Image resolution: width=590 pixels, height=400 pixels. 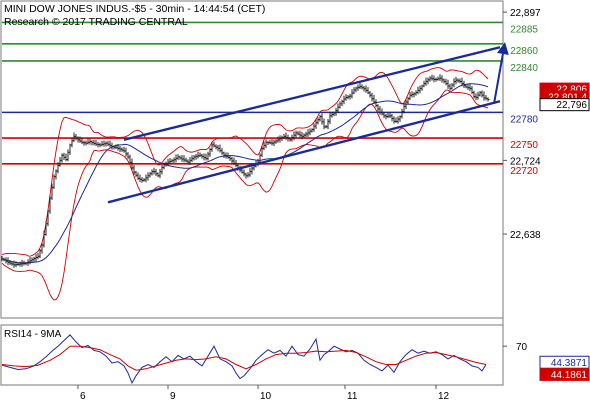 I want to click on rsi-ma-line, so click(x=244, y=358).